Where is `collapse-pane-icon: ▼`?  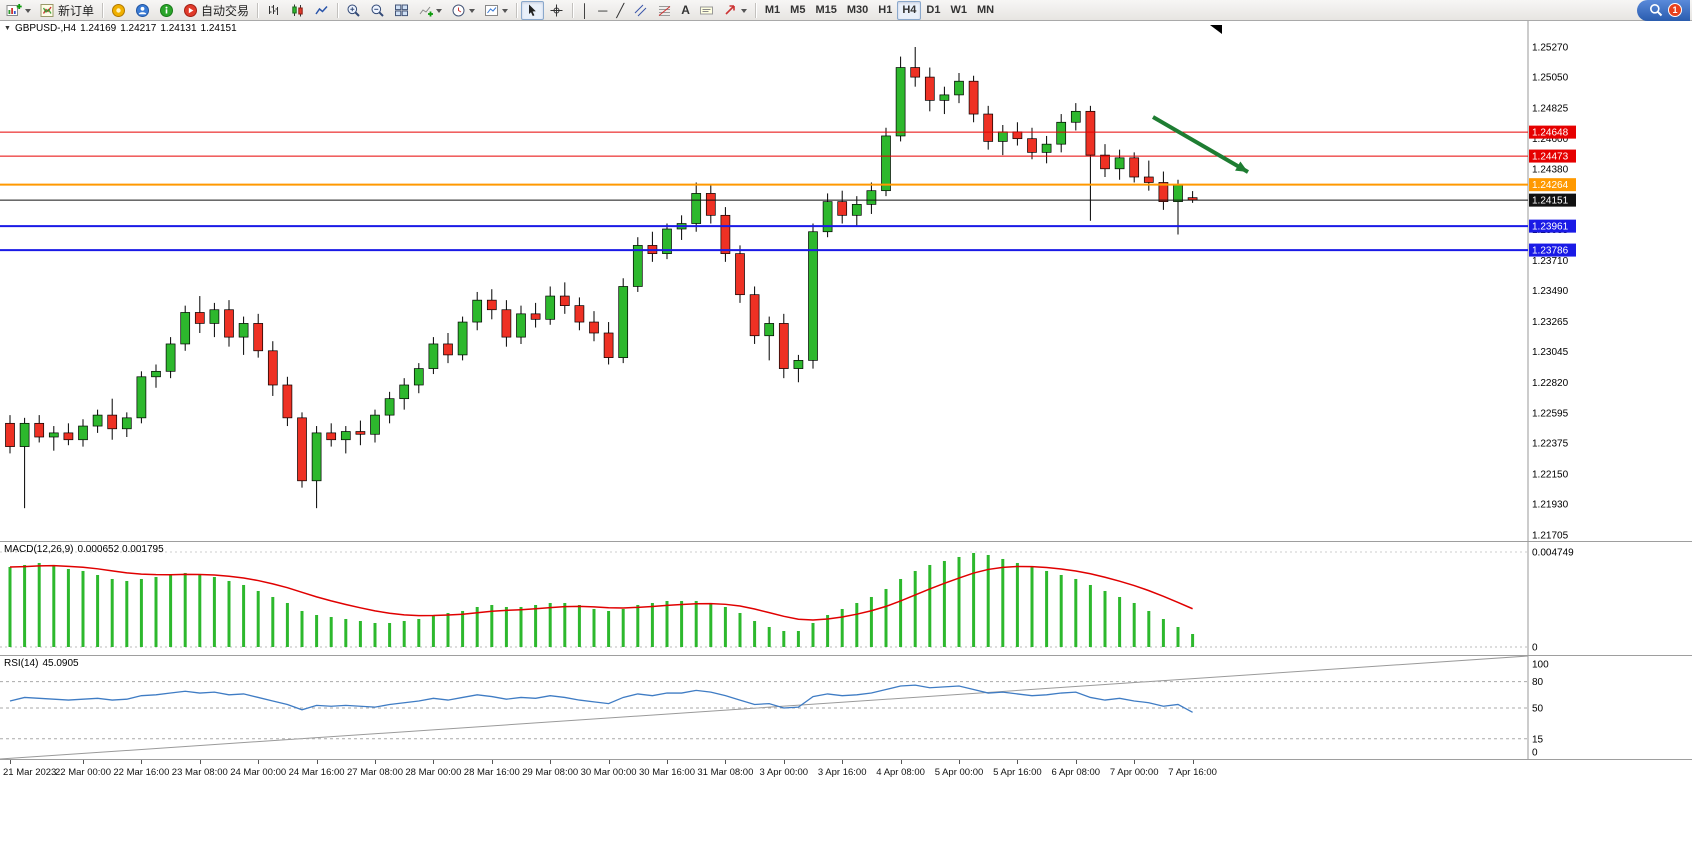
collapse-pane-icon: ▼ is located at coordinates (7, 28).